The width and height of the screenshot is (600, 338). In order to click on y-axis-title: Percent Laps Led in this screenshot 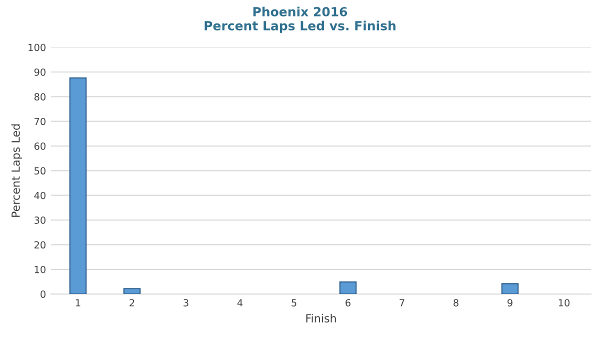, I will do `click(16, 170)`.